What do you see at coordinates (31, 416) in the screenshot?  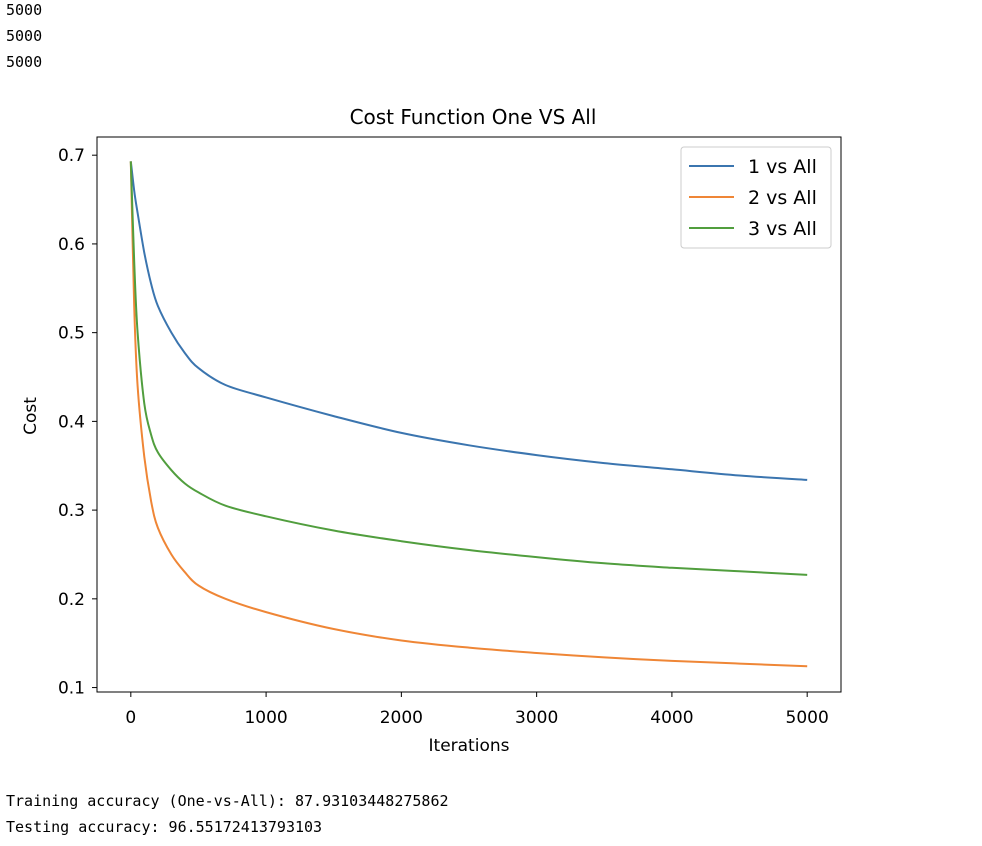 I see `y-axis-label: Cost` at bounding box center [31, 416].